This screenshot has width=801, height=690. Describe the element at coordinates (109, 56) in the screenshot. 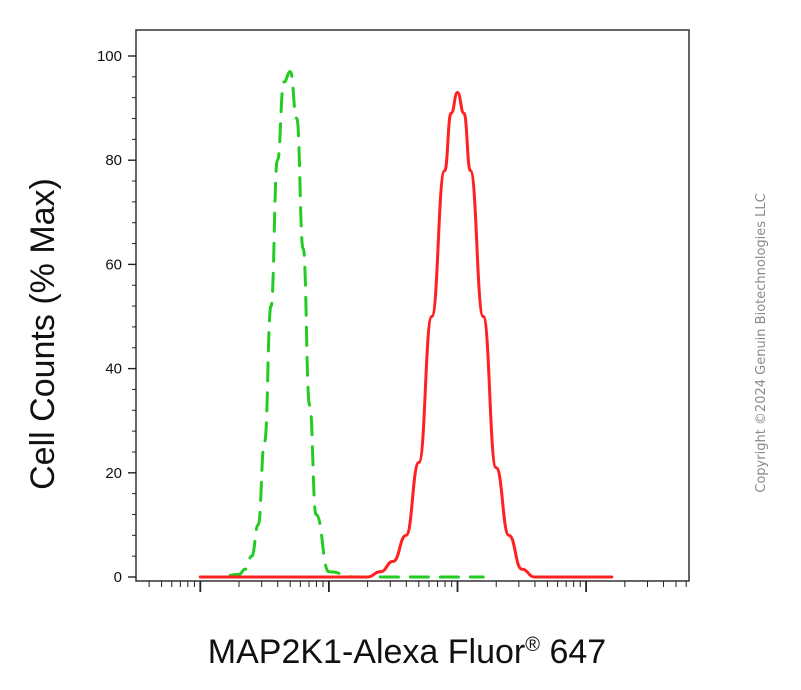

I see `y-tick-label: 100` at that location.